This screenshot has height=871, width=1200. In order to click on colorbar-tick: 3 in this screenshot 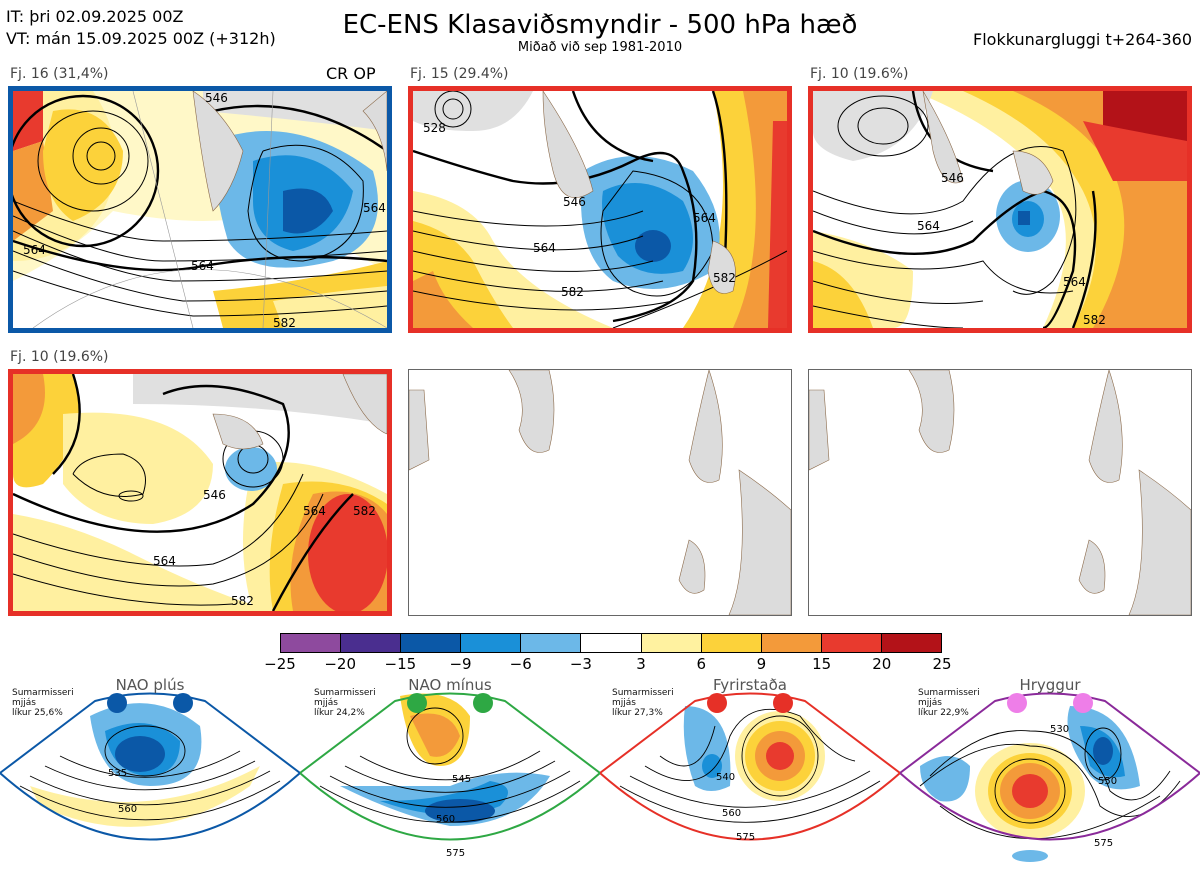, I will do `click(641, 664)`.